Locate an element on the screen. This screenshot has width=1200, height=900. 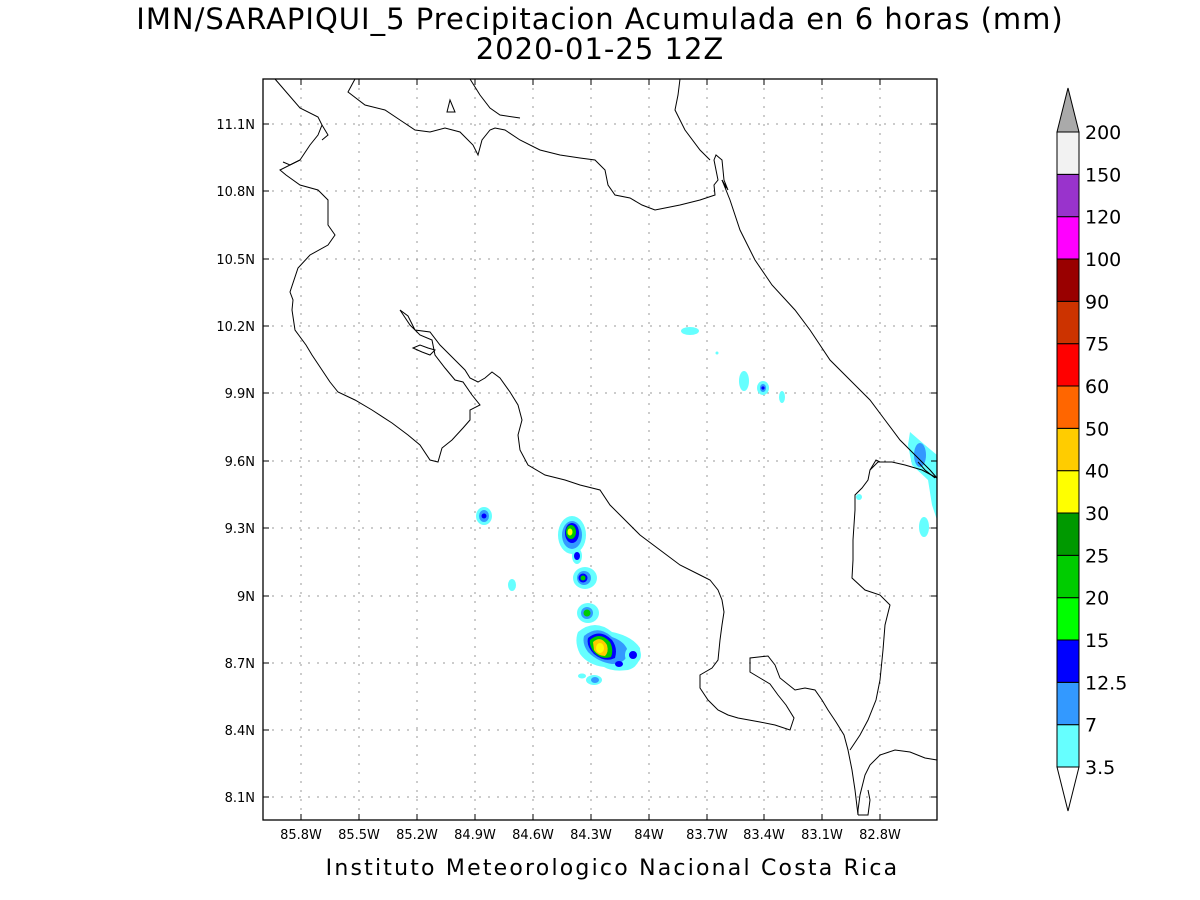
y-tick-label: 10.8N is located at coordinates (235, 192).